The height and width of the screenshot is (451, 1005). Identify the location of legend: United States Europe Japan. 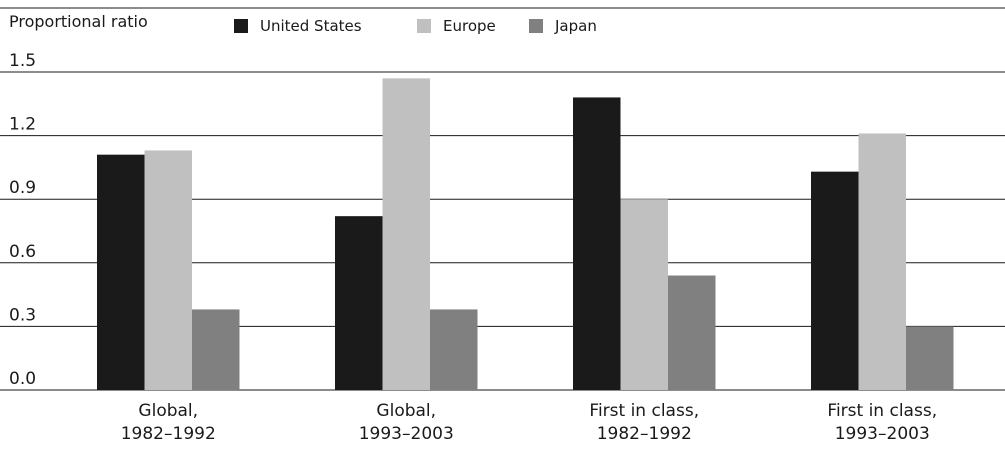
(415, 26).